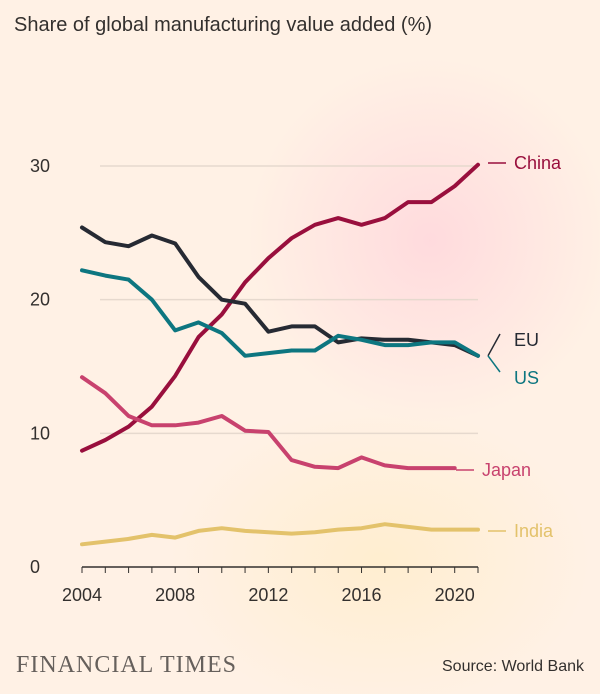 This screenshot has height=694, width=600. What do you see at coordinates (40, 166) in the screenshot?
I see `y-tick-label-30: 30` at bounding box center [40, 166].